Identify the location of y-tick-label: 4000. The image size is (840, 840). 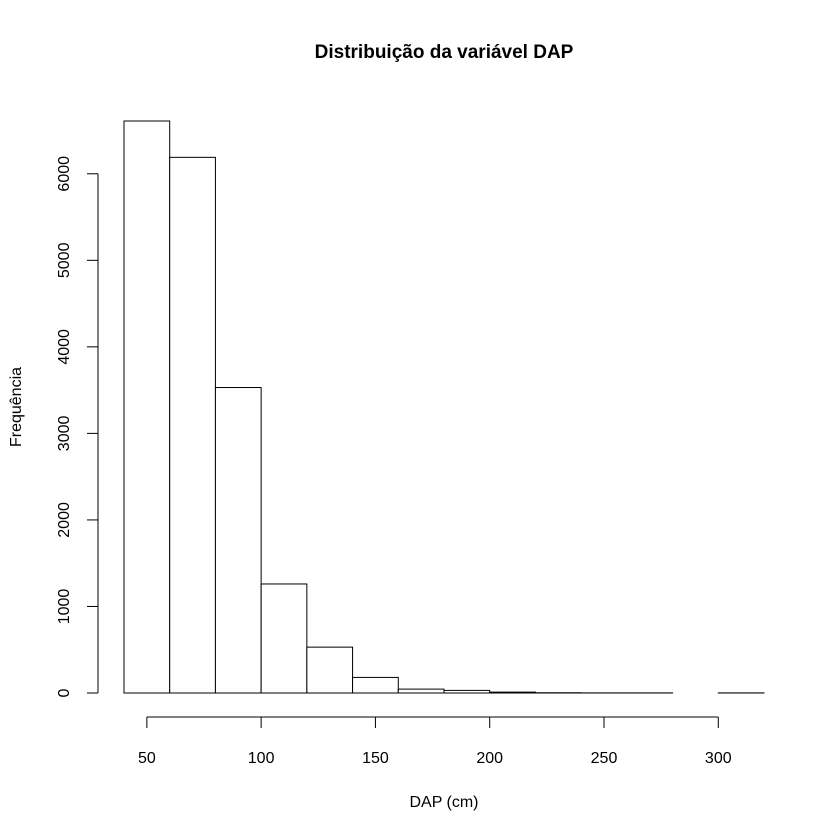
(64, 347).